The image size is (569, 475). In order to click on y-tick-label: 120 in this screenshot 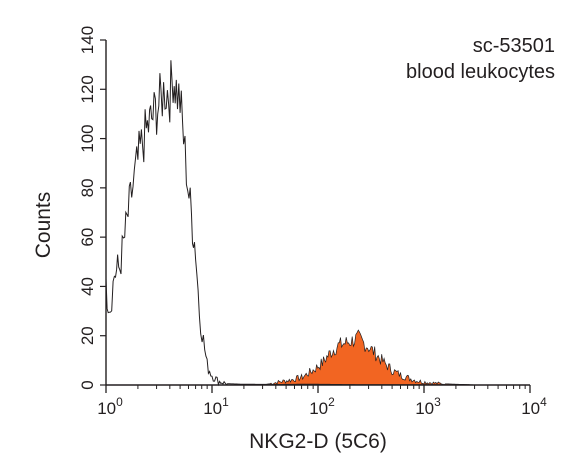, I will do `click(87, 89)`.